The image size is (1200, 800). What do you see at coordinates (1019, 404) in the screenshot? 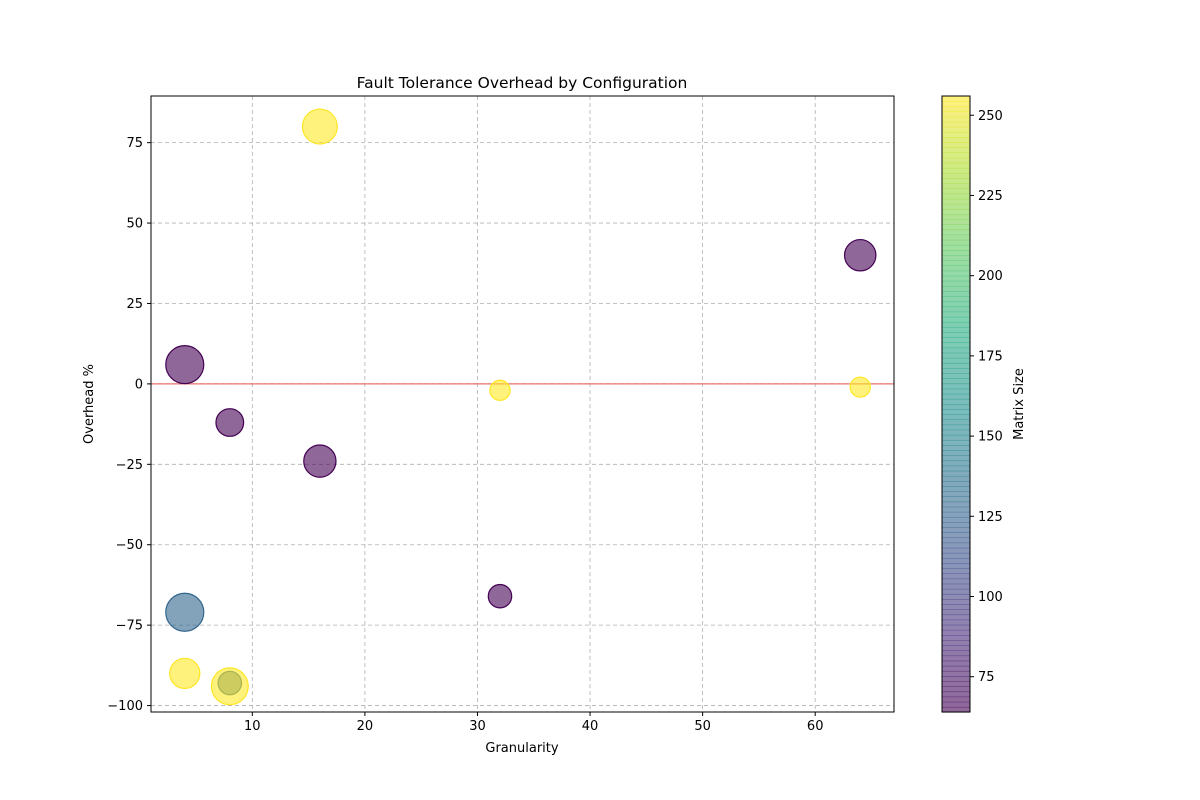
I see `colorbar-label: Matrix Size` at bounding box center [1019, 404].